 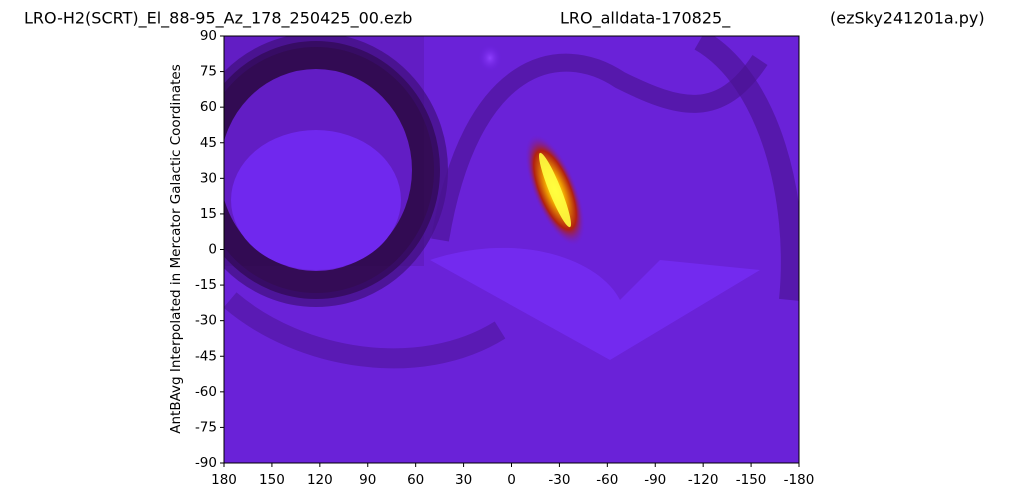 I want to click on x-tick-label: 0, so click(x=511, y=480).